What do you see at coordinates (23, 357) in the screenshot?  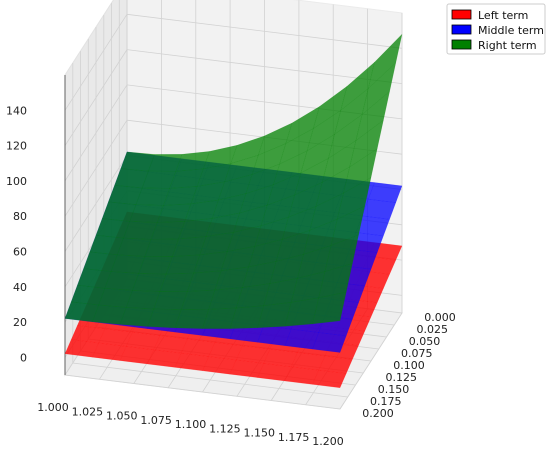 I see `z-tick-label-0: 0` at bounding box center [23, 357].